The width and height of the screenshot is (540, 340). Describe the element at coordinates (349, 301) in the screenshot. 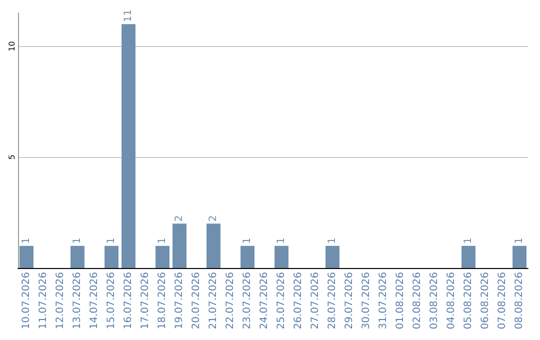

I see `x-tick-label: 29.07.2026` at that location.